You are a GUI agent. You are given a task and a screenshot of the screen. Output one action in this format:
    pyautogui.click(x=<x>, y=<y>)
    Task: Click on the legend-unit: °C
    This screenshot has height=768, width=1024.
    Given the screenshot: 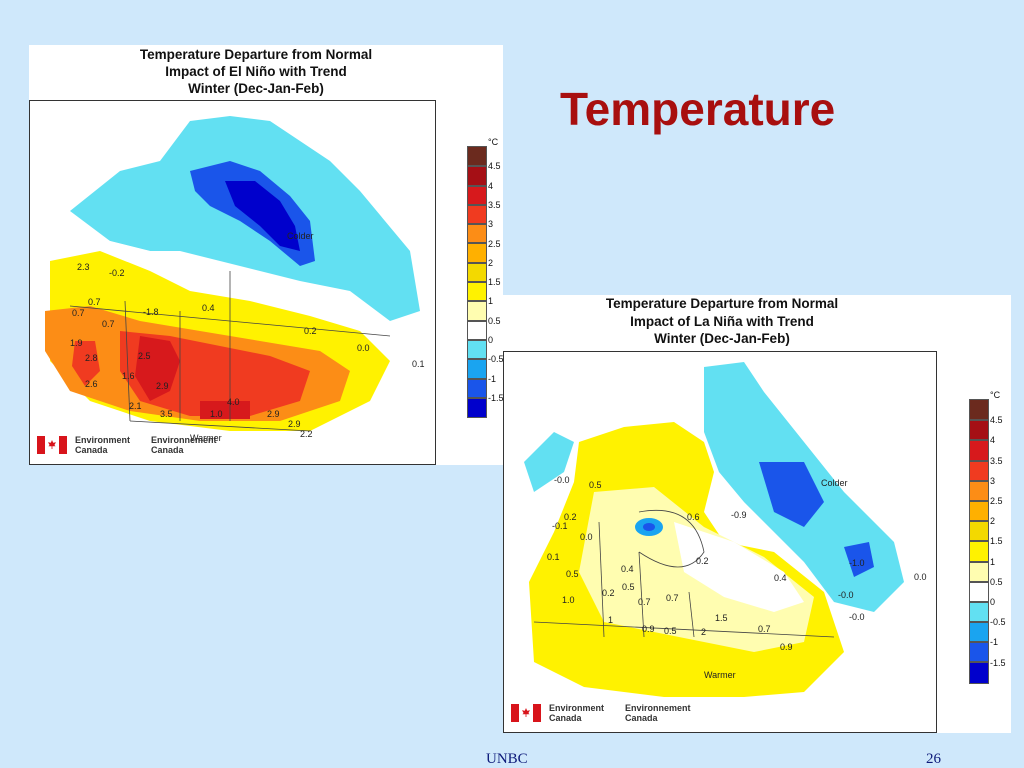 What is the action you would take?
    pyautogui.click(x=493, y=142)
    